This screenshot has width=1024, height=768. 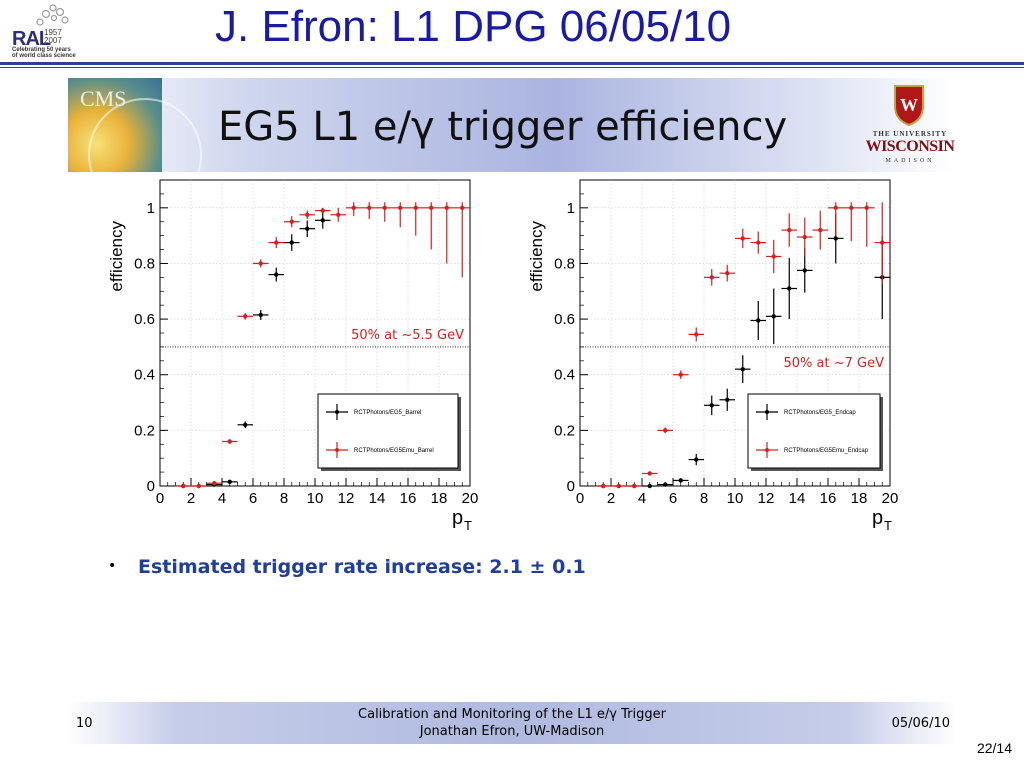 I want to click on uw-crest-icon: W, so click(x=909, y=105).